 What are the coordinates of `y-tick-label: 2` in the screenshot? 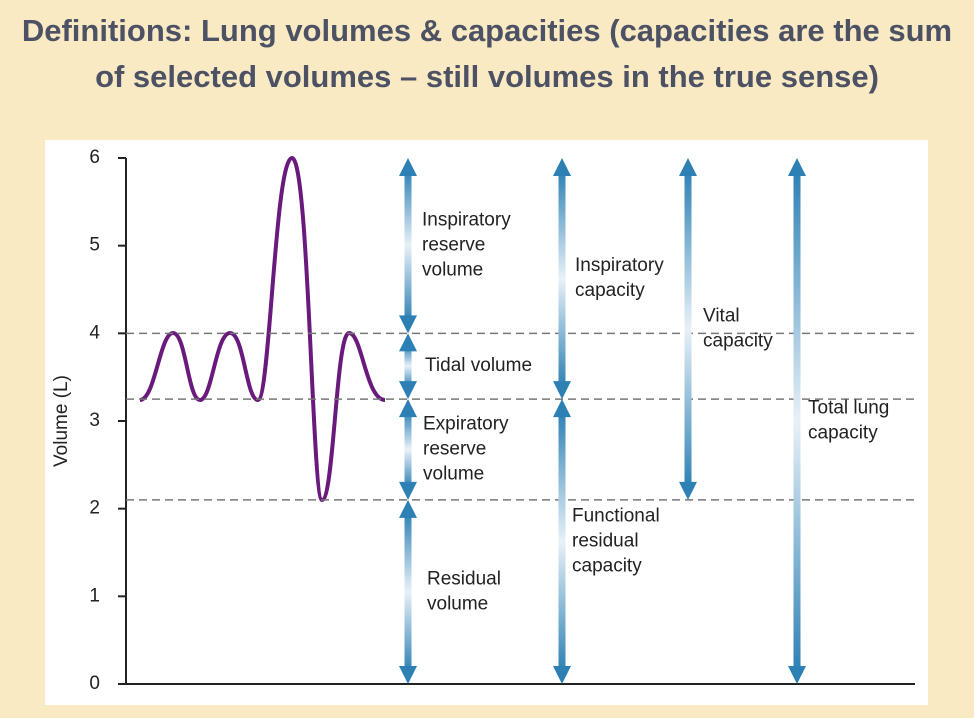 It's located at (94, 508).